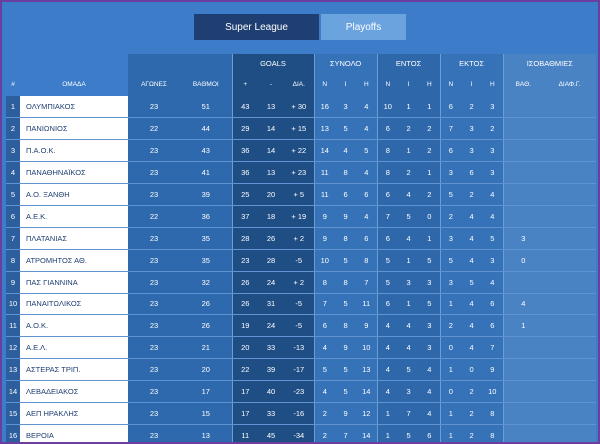 Image resolution: width=600 pixels, height=444 pixels. Describe the element at coordinates (154, 216) in the screenshot. I see `cell-played: 22` at that location.